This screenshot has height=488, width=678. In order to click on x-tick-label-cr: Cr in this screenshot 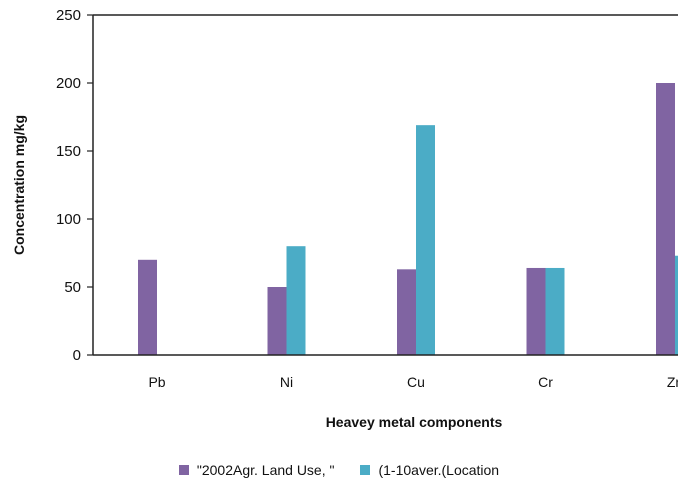, I will do `click(545, 382)`.